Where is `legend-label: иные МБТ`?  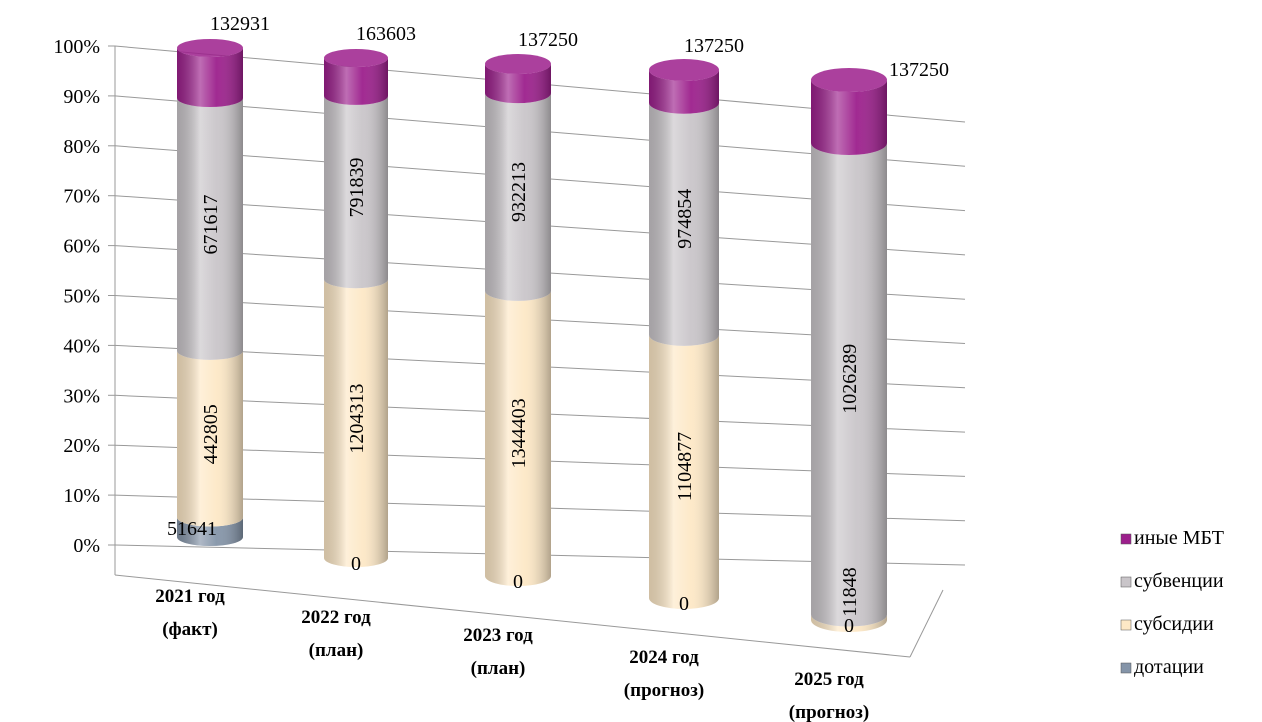 legend-label: иные МБТ is located at coordinates (1179, 538).